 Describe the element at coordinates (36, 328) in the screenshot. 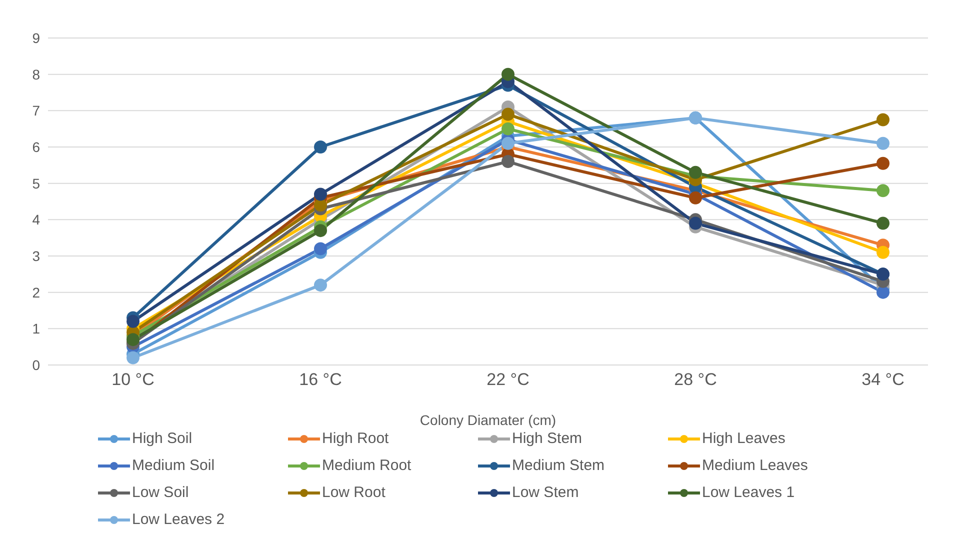

I see `y-tick-label: 1` at that location.